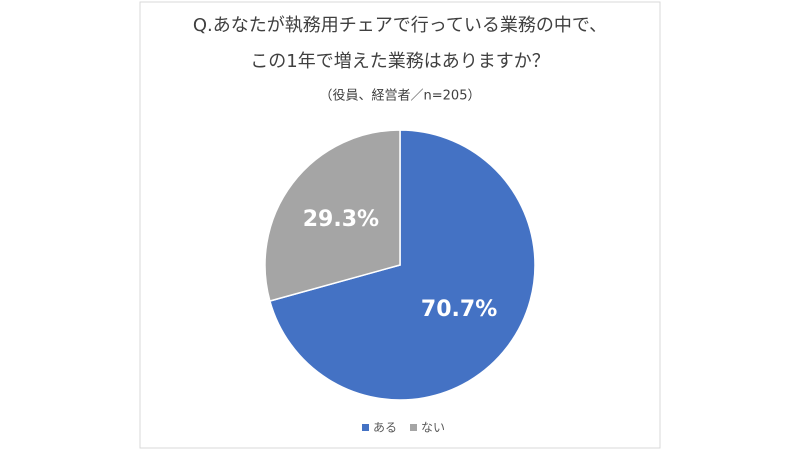  I want to click on chart-title: Q.あなたが執務用チェアで行っている業務の中で、, so click(400, 25).